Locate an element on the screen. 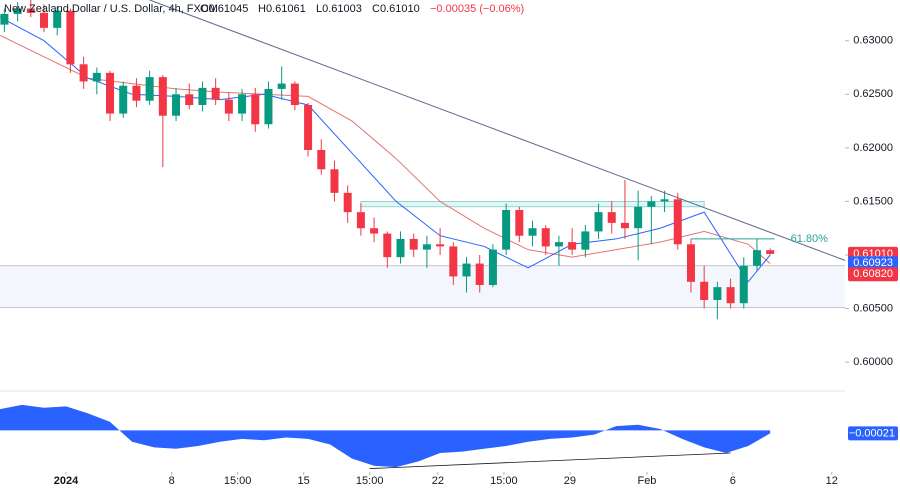  x-tick-label: 12 is located at coordinates (832, 481).